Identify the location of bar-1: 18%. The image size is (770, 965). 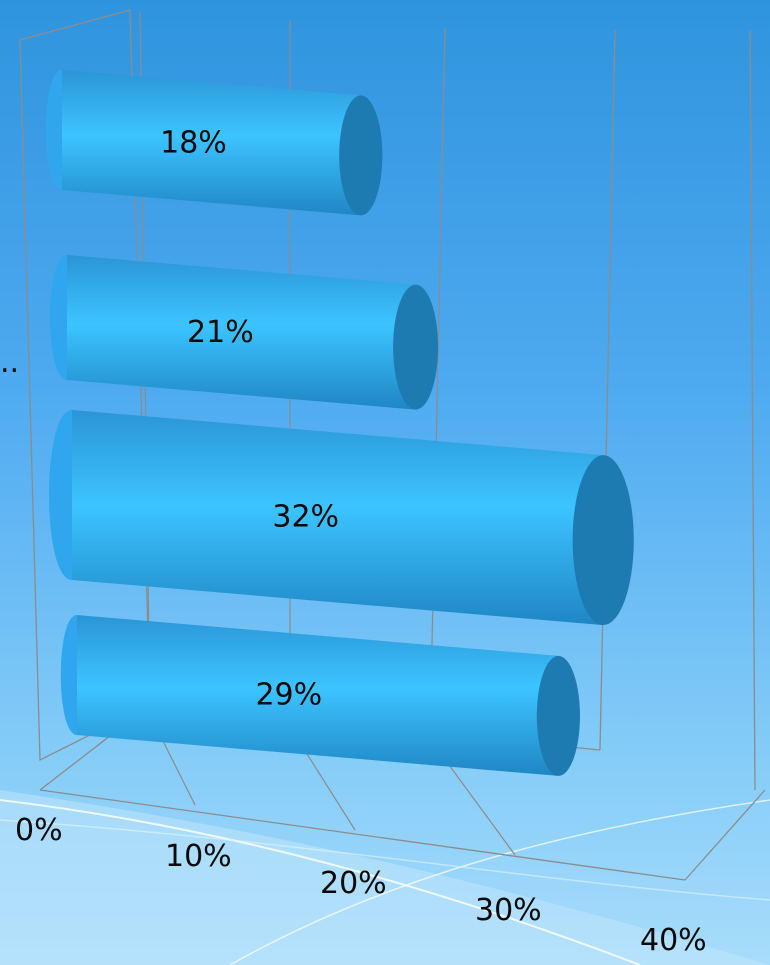
(214, 143).